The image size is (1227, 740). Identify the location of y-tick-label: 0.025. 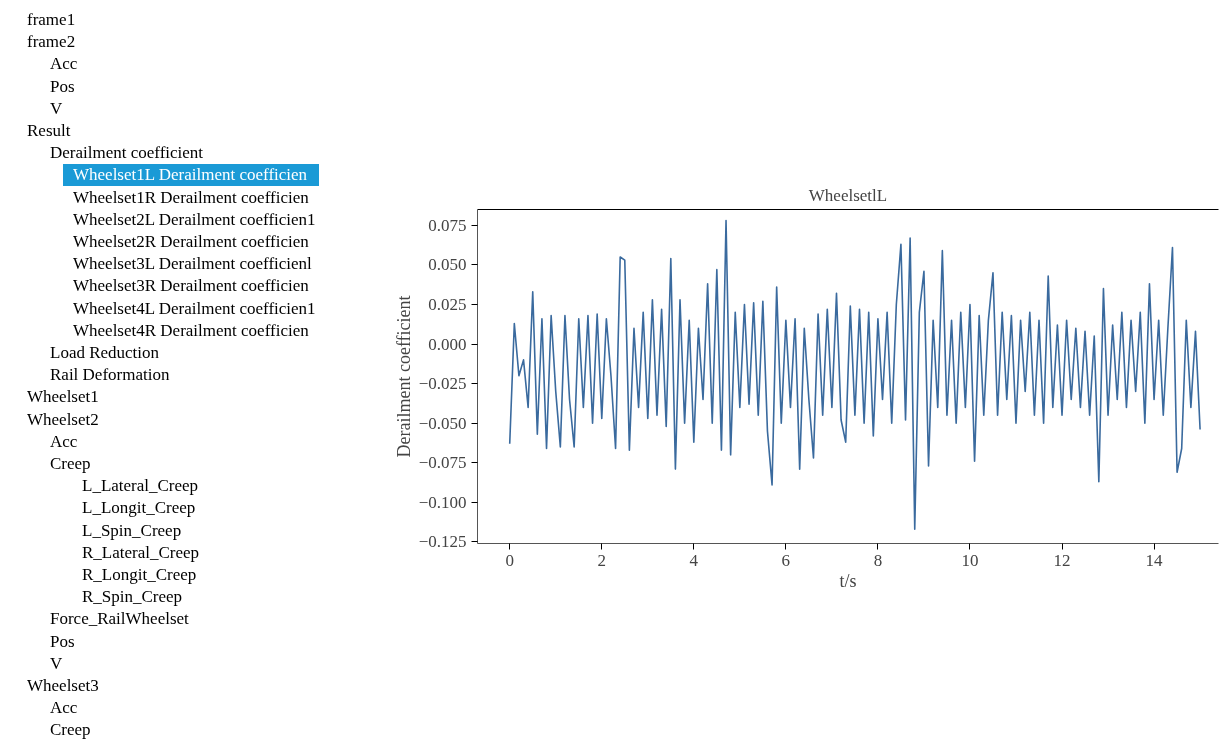
(447, 304).